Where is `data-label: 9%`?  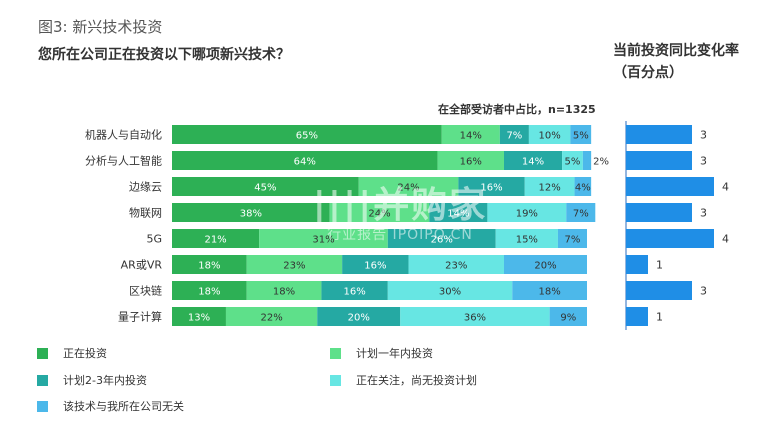
data-label: 9% is located at coordinates (568, 318).